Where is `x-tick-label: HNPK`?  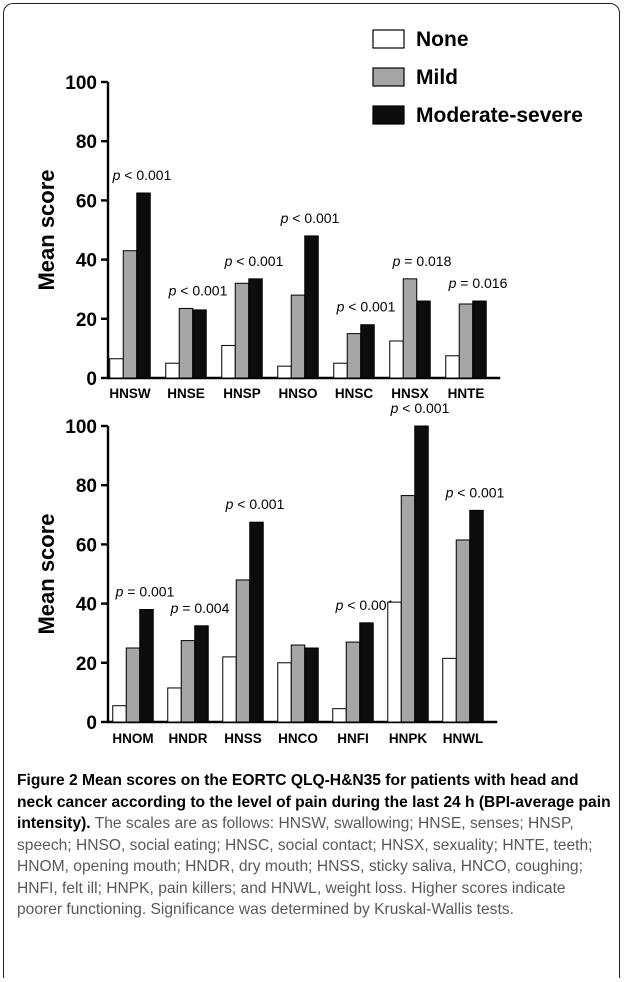
x-tick-label: HNPK is located at coordinates (408, 738).